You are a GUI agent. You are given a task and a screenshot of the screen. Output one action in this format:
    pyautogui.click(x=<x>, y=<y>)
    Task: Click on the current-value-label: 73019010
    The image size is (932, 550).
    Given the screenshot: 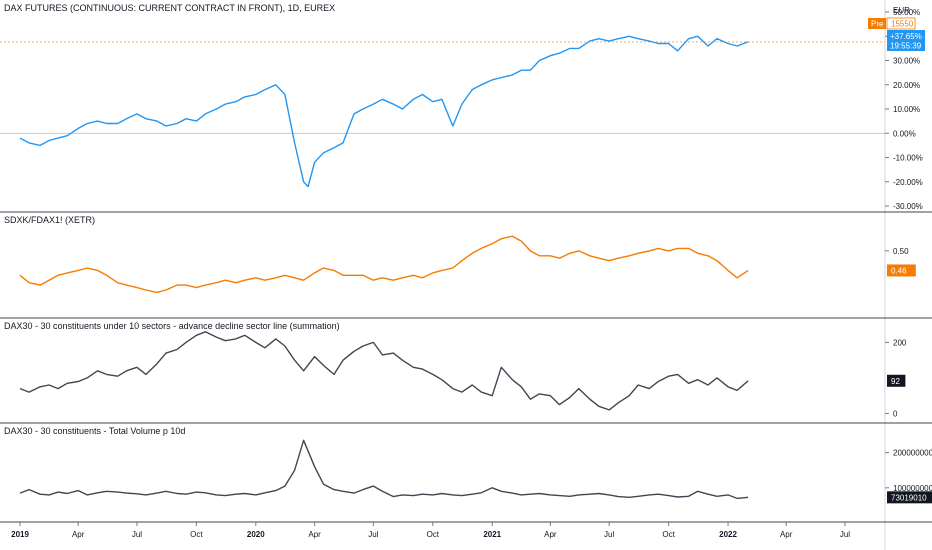 What is the action you would take?
    pyautogui.click(x=909, y=497)
    